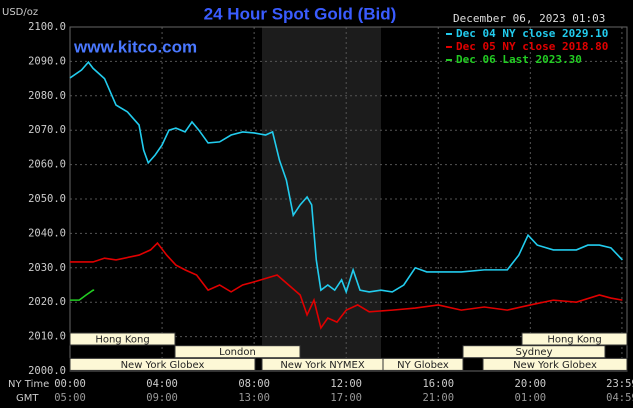 The width and height of the screenshot is (633, 408). I want to click on x-tick-label: 20:00, so click(531, 384).